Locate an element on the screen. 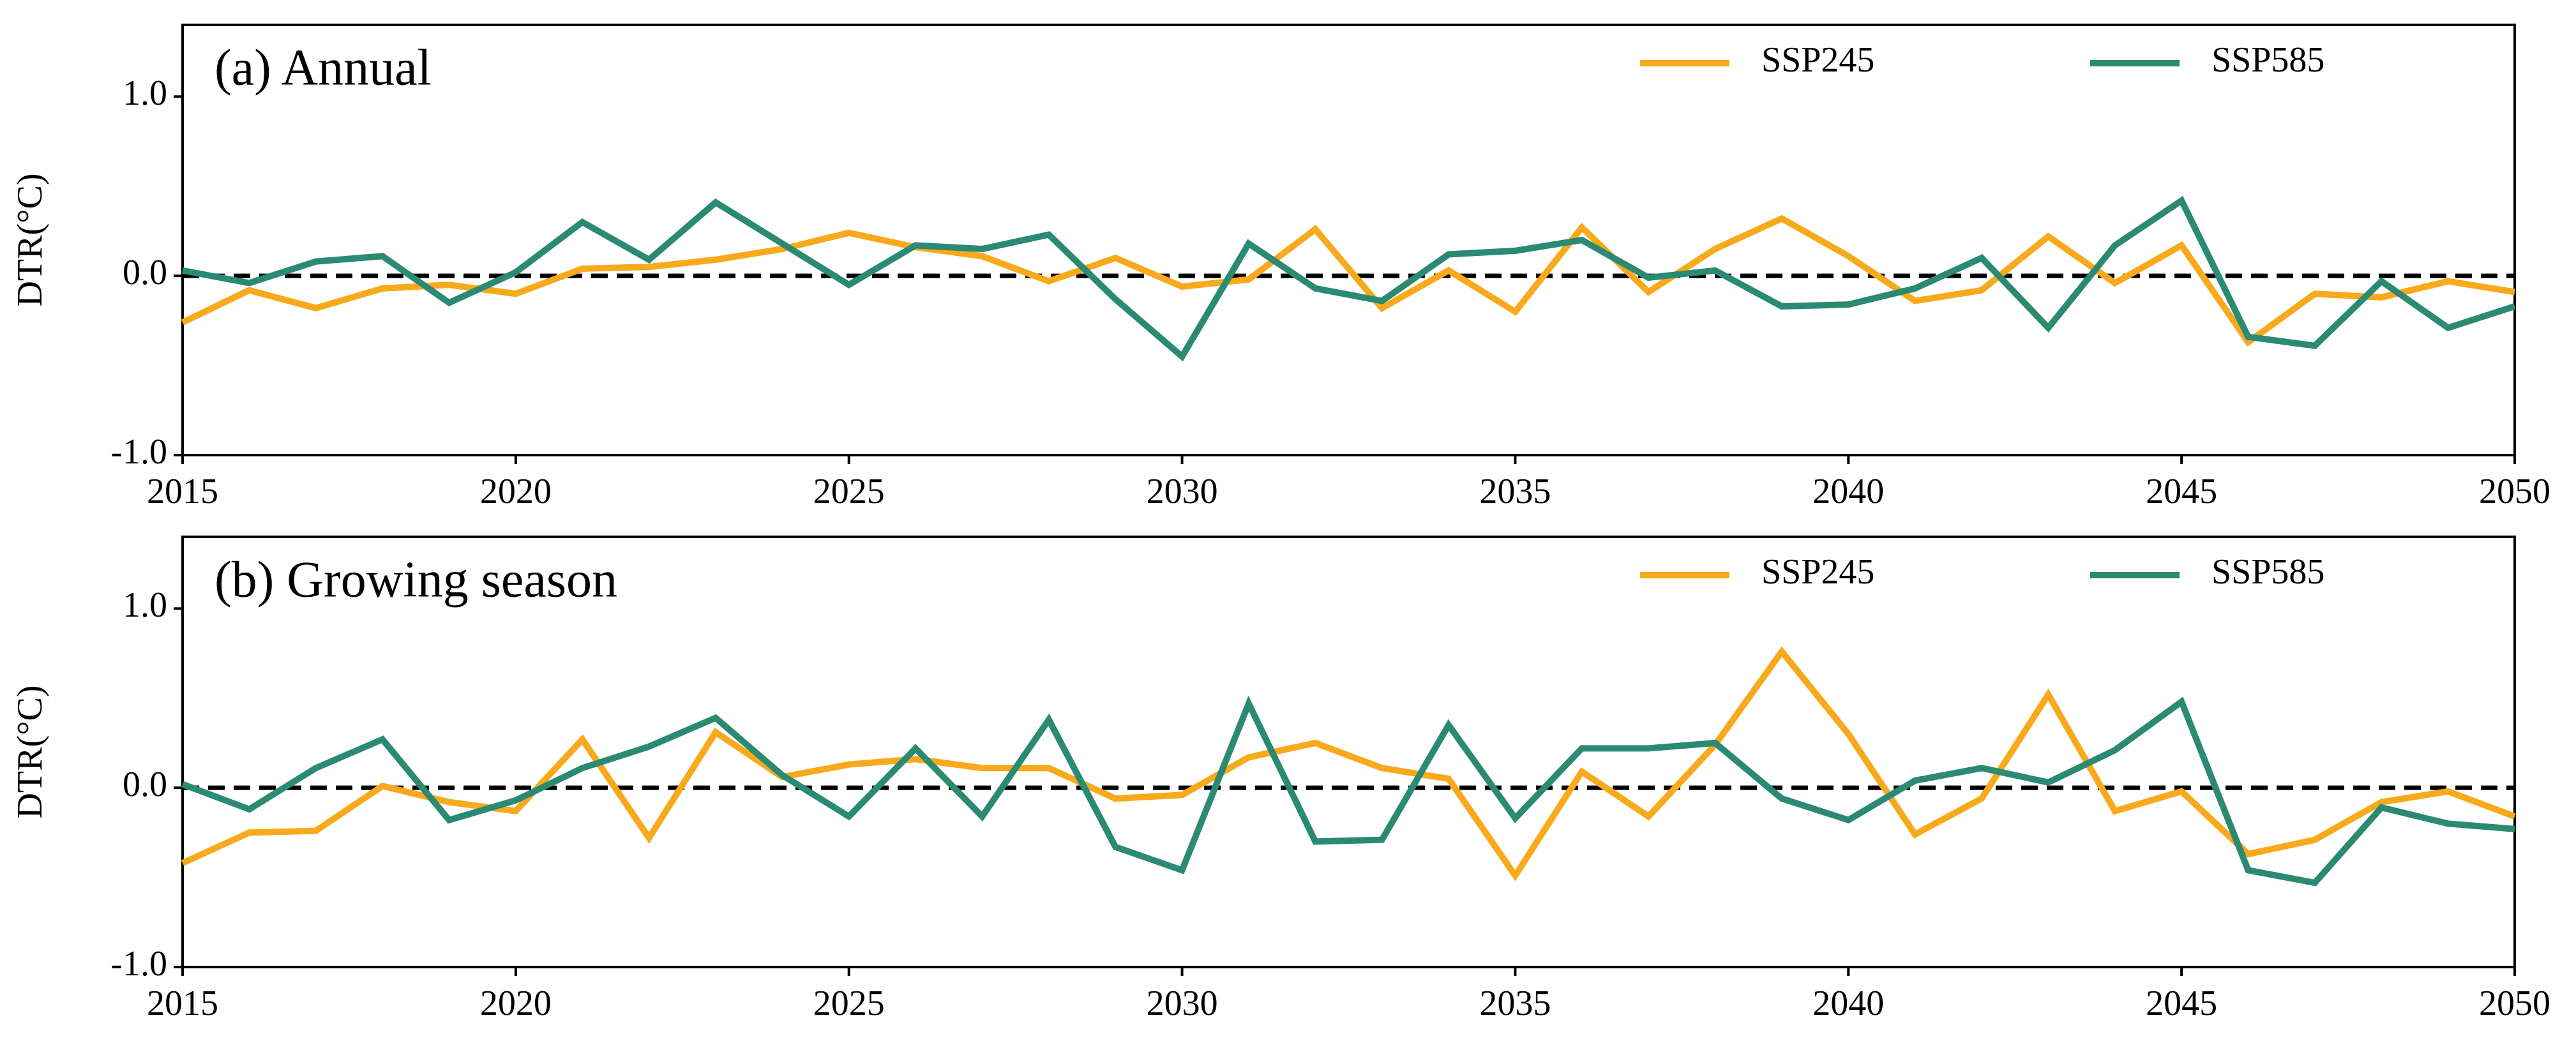 The height and width of the screenshot is (1043, 2576). panel-title: (a) Annual is located at coordinates (323, 68).